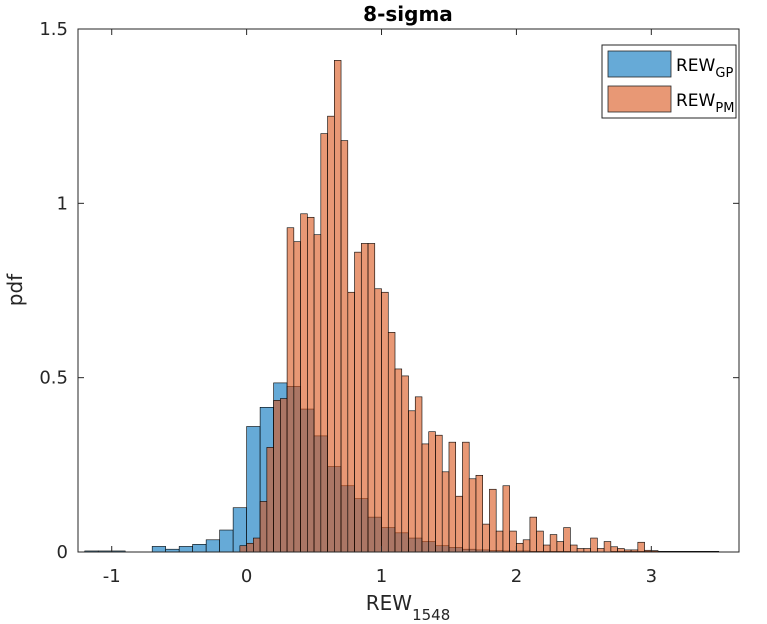  Describe the element at coordinates (651, 576) in the screenshot. I see `x-tick-label: 3` at that location.